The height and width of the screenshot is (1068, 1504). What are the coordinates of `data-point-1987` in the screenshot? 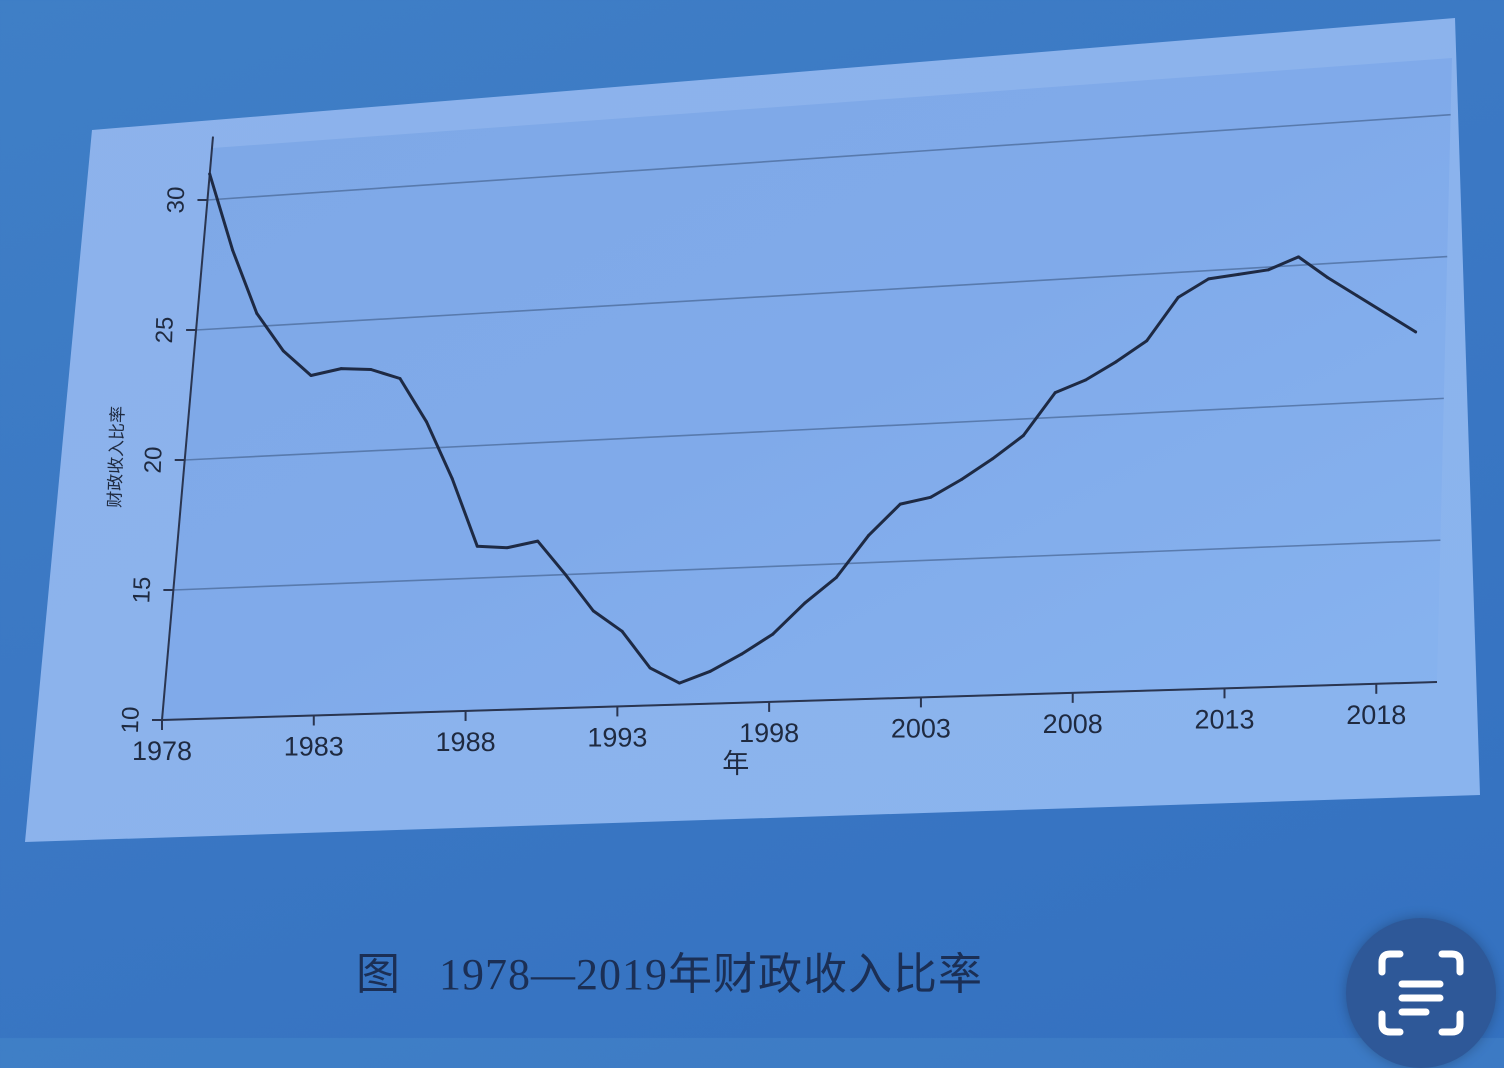 It's located at (452, 479).